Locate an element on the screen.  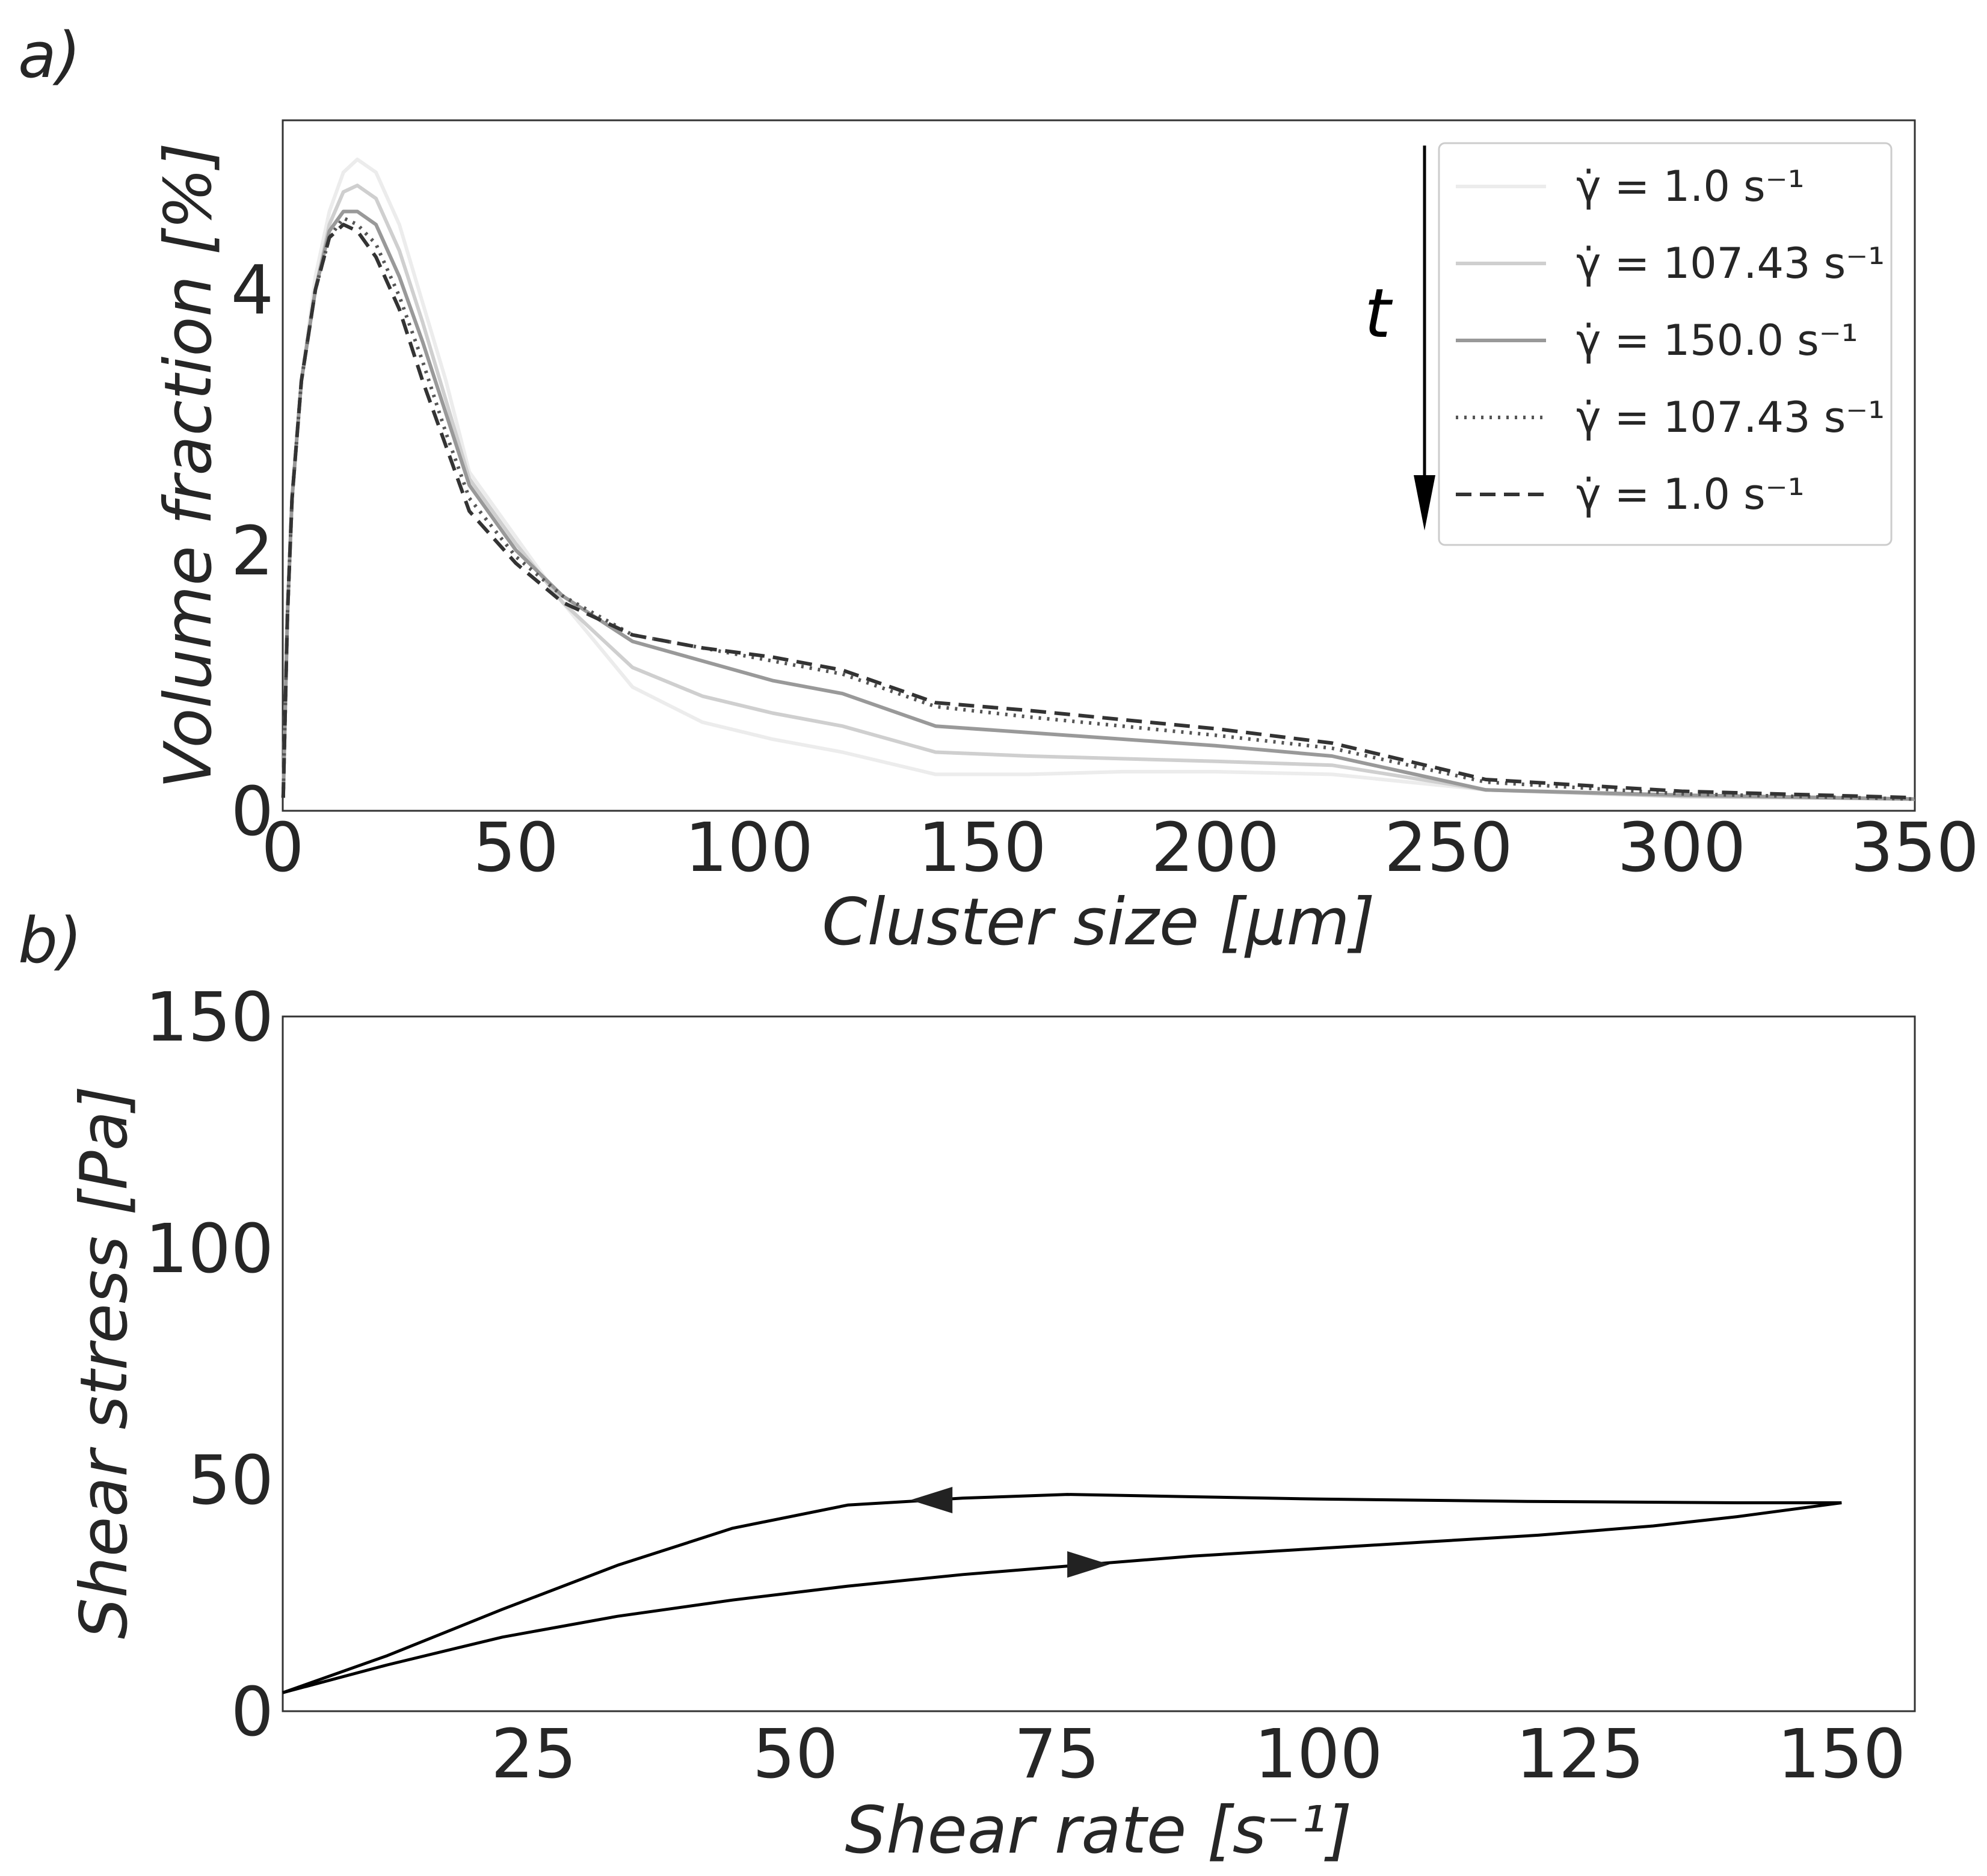
plot-a-x-tick-label: 100 is located at coordinates (749, 848).